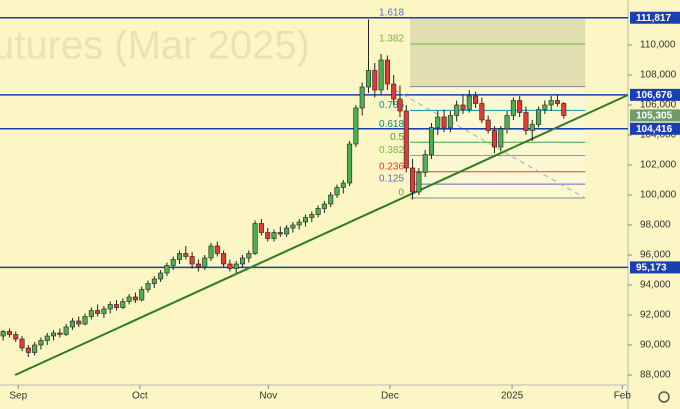 The width and height of the screenshot is (680, 409). Describe the element at coordinates (397, 137) in the screenshot. I see `fib-label: 0.5` at that location.